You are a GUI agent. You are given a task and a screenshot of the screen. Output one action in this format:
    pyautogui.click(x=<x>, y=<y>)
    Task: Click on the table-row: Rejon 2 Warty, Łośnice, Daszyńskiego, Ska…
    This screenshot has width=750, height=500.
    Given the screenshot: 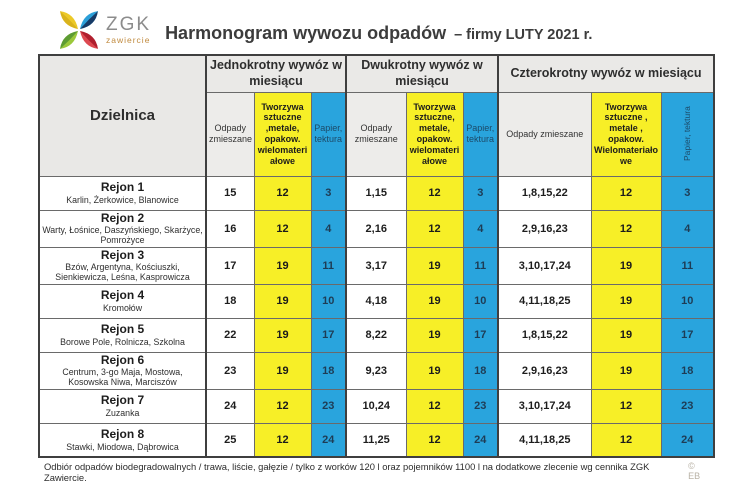 What is the action you would take?
    pyautogui.click(x=376, y=228)
    